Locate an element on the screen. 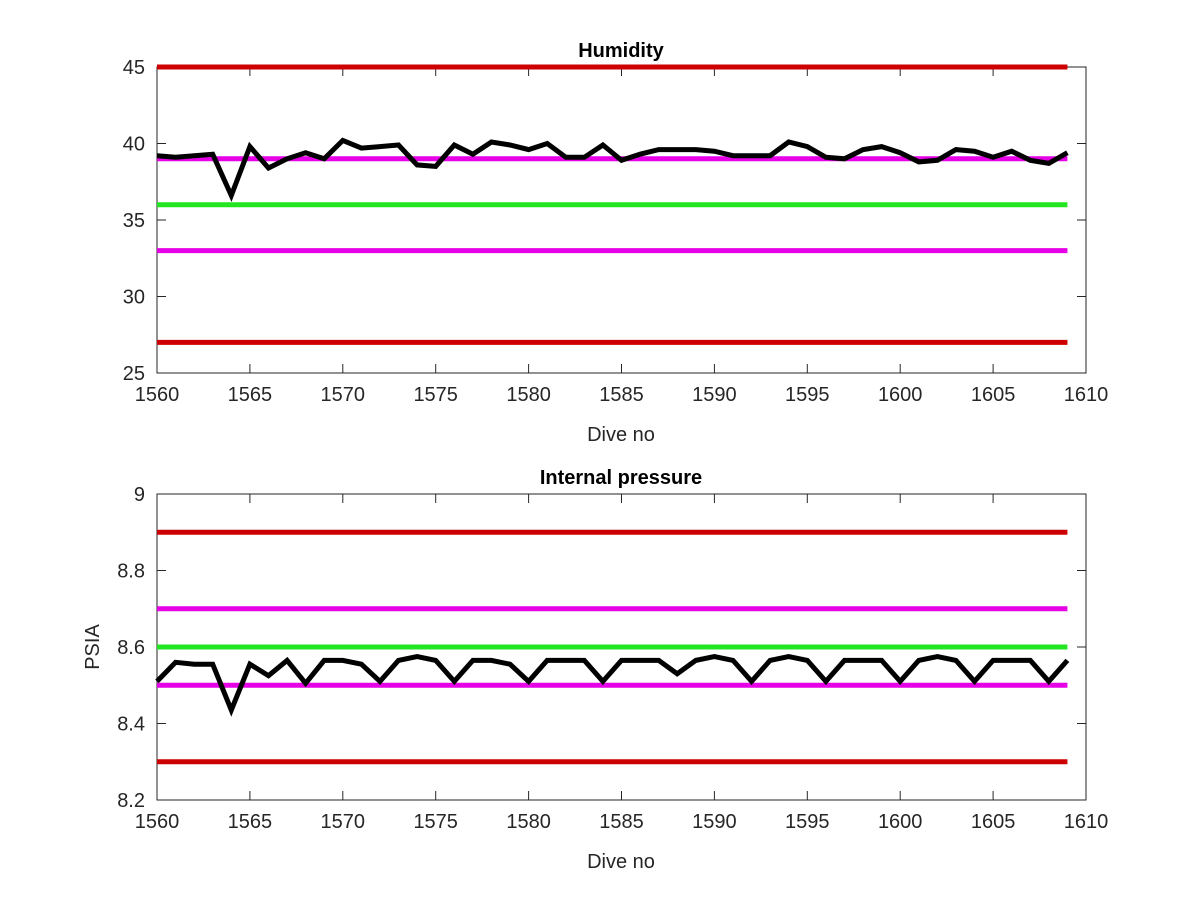 This screenshot has height=900, width=1200. y-tick-label: 30 is located at coordinates (134, 298).